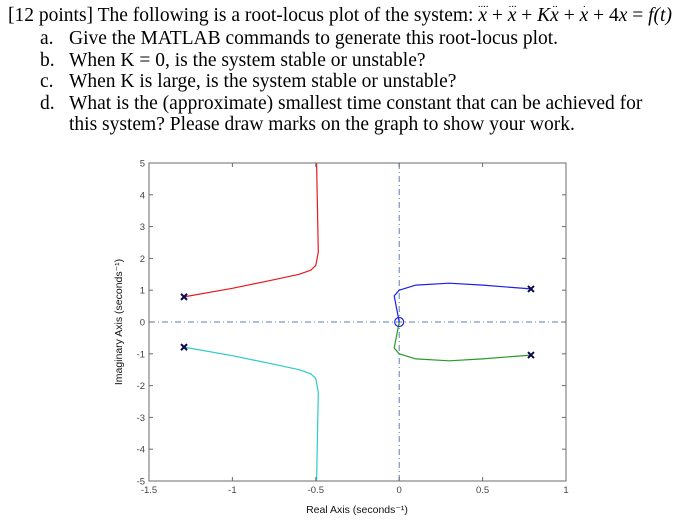  I want to click on eq-coefficient: 4, so click(613, 15).